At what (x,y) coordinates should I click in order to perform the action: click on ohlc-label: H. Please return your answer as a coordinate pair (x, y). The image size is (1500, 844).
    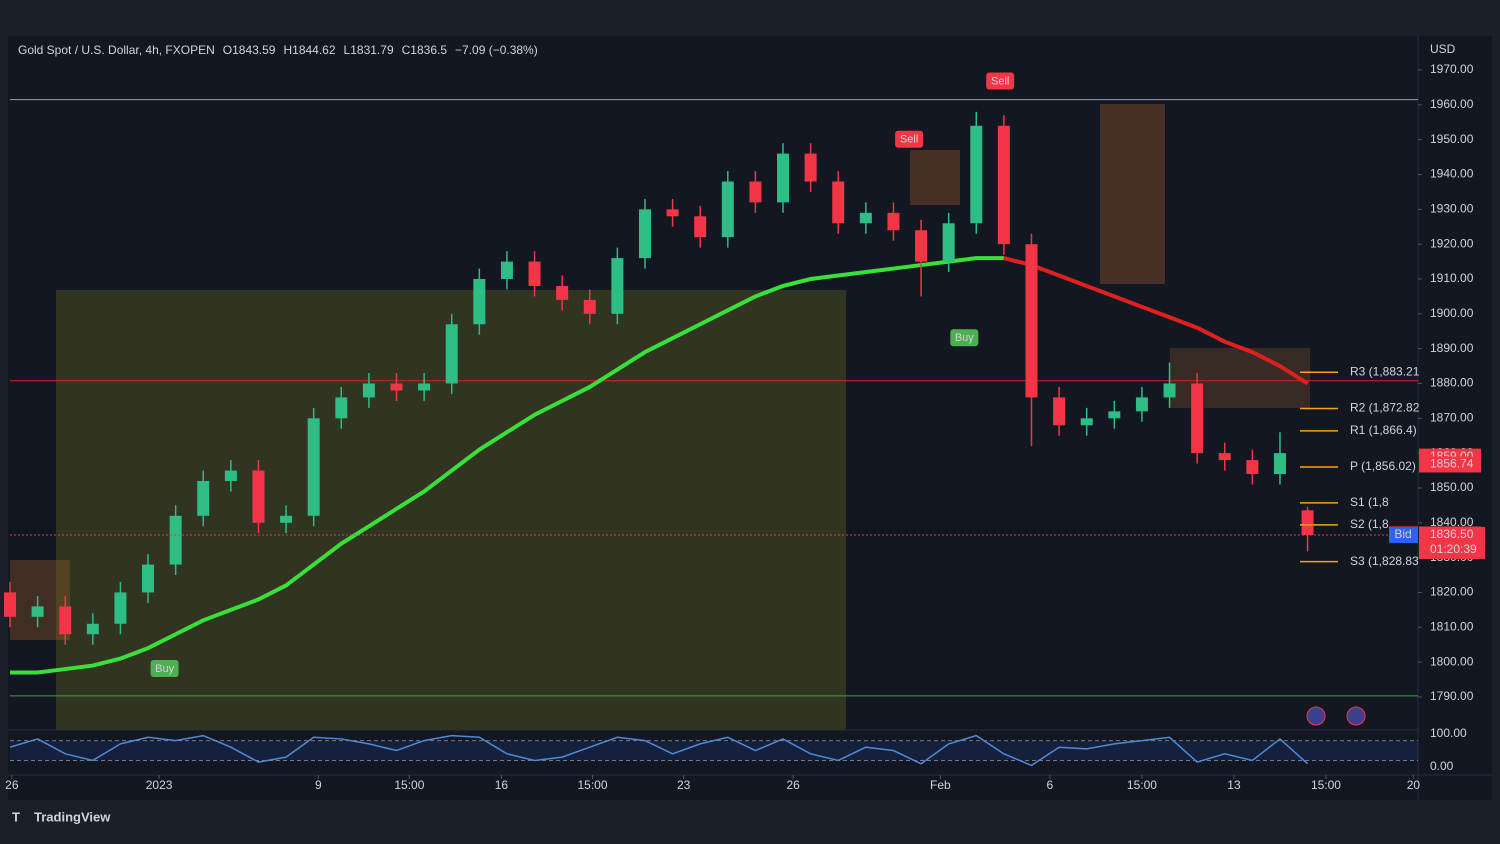
    Looking at the image, I should click on (287, 50).